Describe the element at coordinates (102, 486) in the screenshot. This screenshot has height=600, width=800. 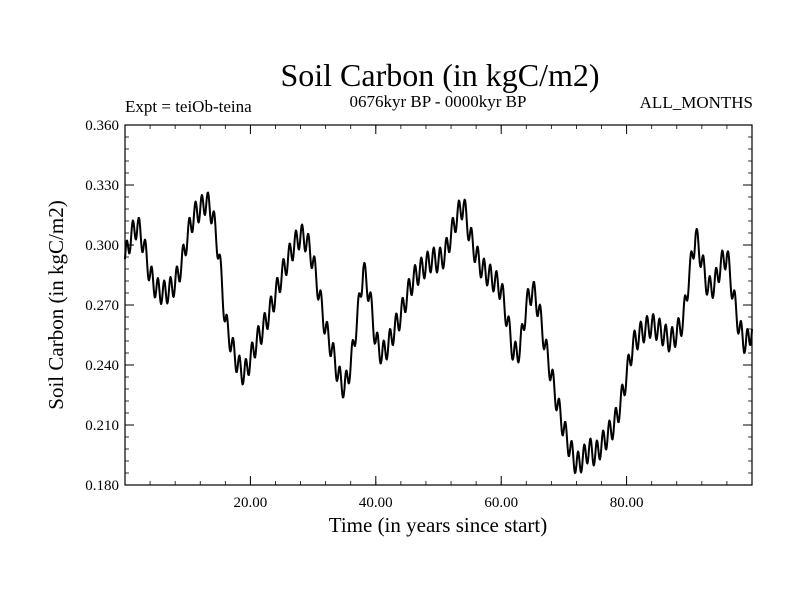
I see `y-tick-label: 0.180` at that location.